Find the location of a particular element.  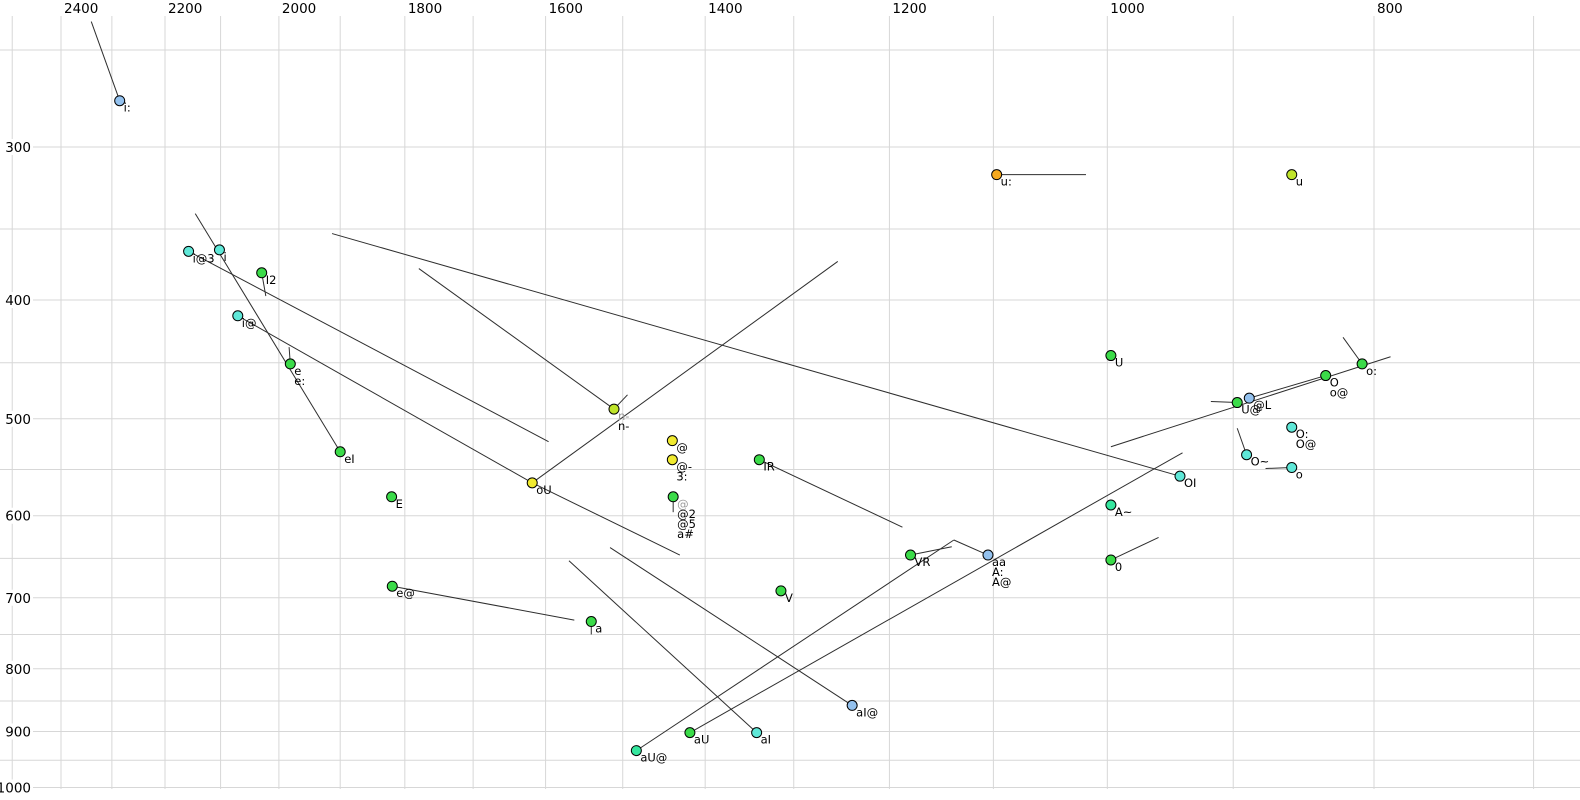

data-point-aU@ is located at coordinates (636, 751).